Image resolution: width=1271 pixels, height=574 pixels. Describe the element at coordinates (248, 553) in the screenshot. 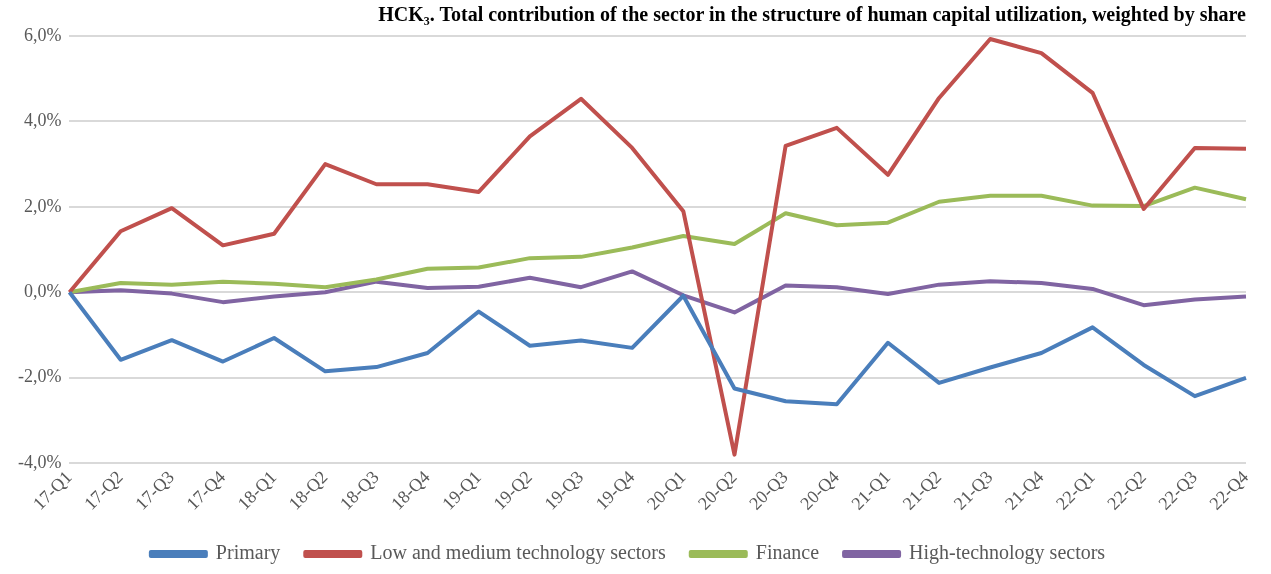

I see `legend-label: Primary` at that location.